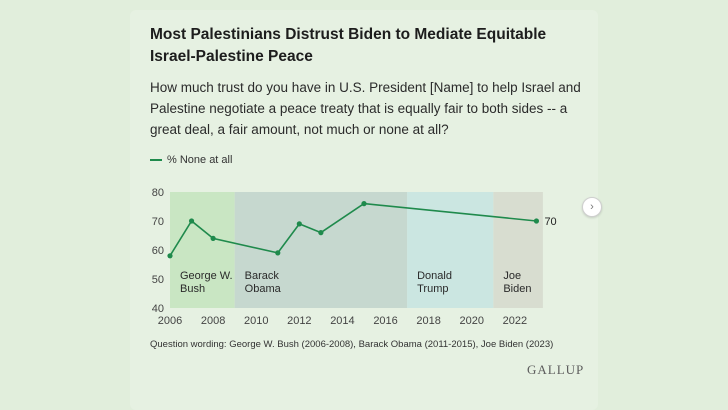 This screenshot has width=728, height=410. I want to click on legend: % None at all, so click(191, 160).